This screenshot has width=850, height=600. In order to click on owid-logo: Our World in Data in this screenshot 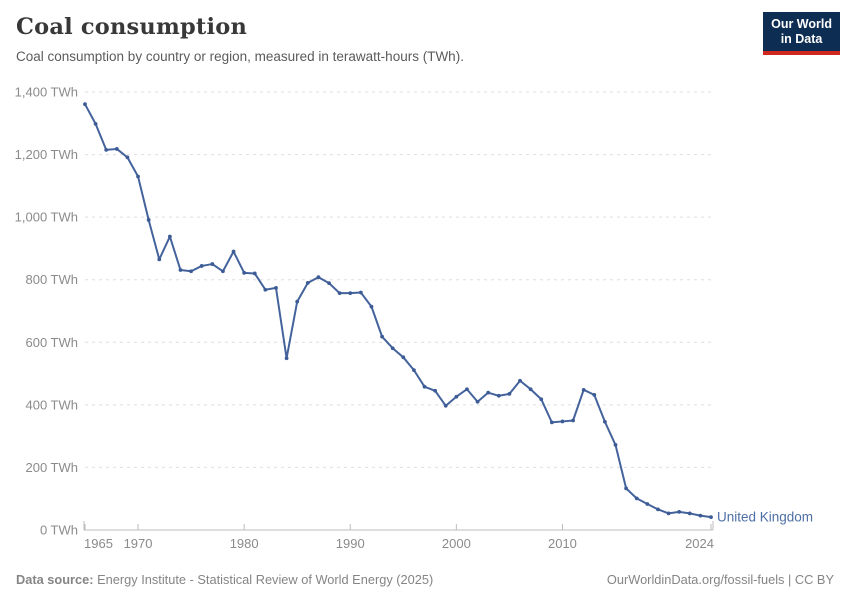, I will do `click(801, 33)`.